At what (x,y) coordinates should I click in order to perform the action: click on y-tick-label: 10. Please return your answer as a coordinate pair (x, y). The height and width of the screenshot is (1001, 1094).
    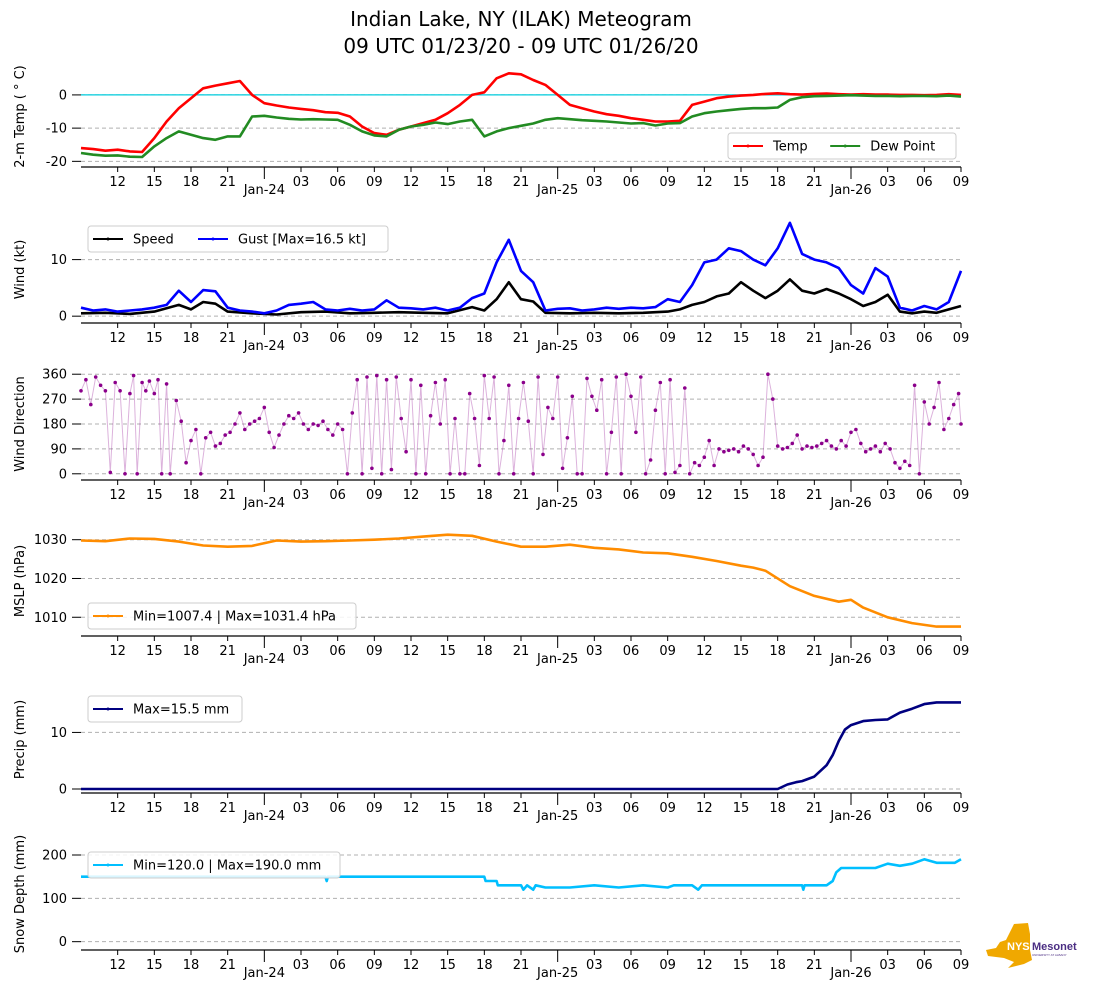
    Looking at the image, I should click on (58, 733).